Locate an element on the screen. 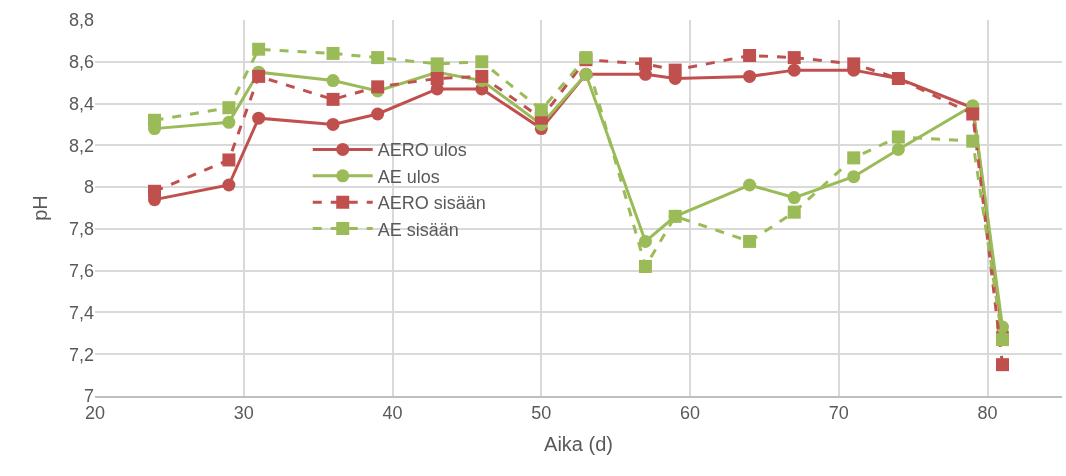  x-tick-label: 60 is located at coordinates (690, 413).